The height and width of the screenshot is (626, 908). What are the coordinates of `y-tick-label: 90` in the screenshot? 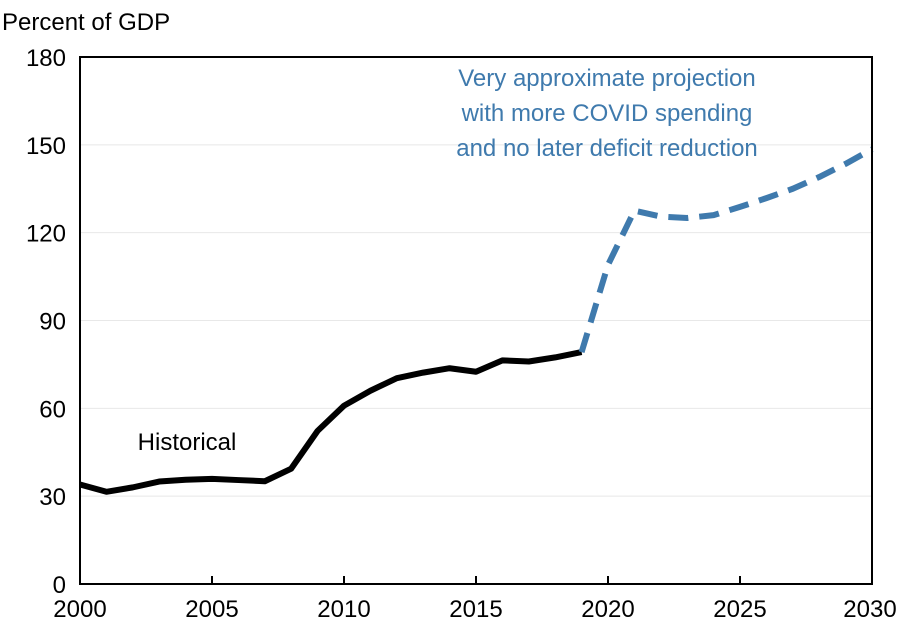 It's located at (52, 322).